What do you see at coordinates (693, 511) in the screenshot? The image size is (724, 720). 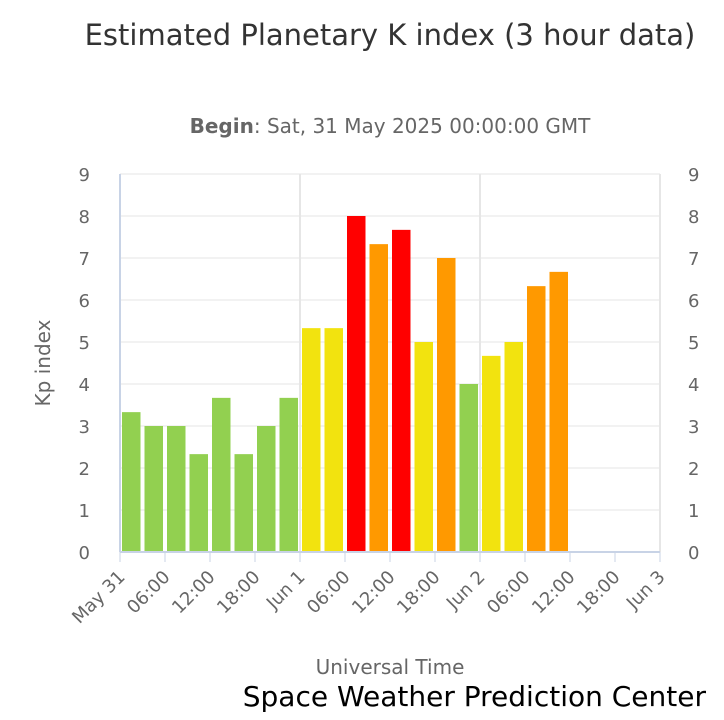 I see `y-tick-label-right: 1` at bounding box center [693, 511].